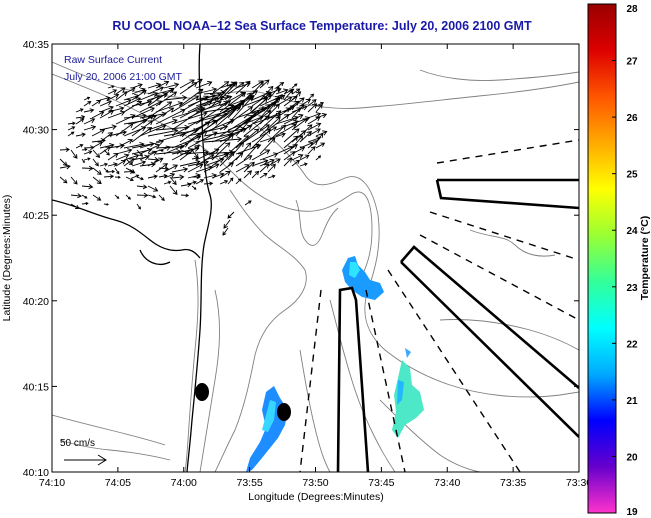 This screenshot has width=651, height=518. What do you see at coordinates (632, 288) in the screenshot?
I see `colorbar-tick-label: 23` at bounding box center [632, 288].